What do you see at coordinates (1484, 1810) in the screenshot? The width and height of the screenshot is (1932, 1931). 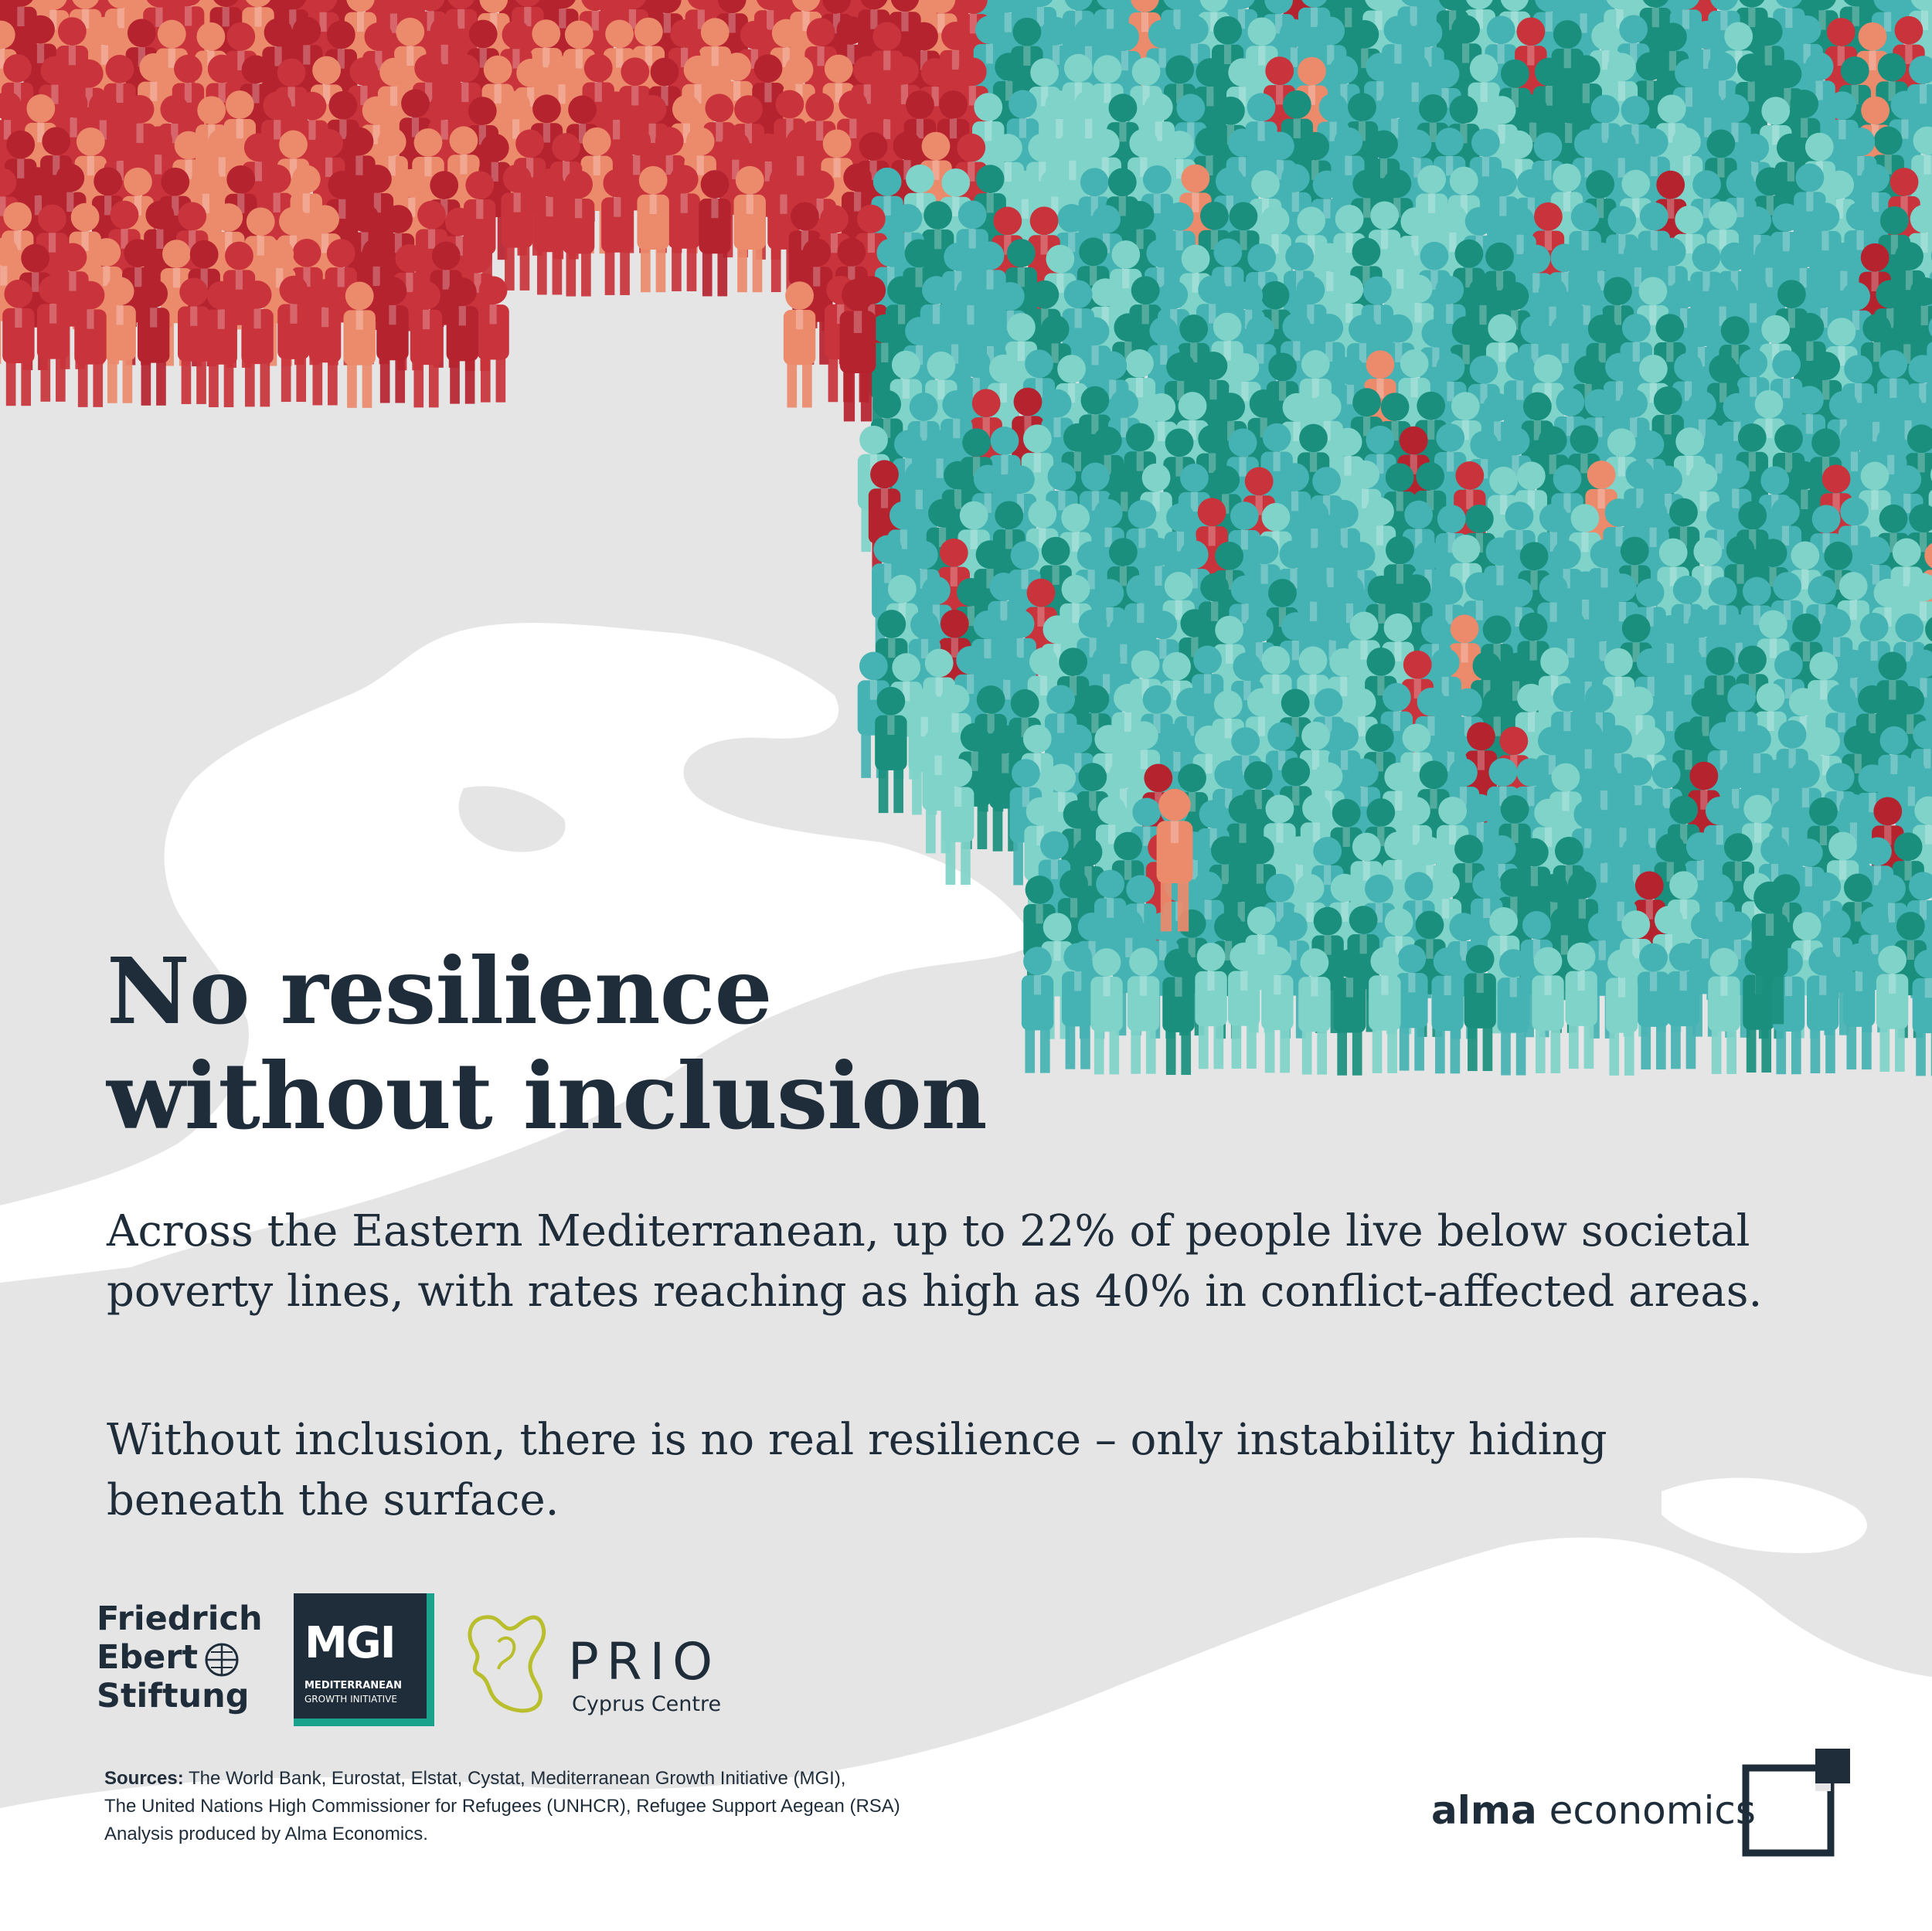 I see `alma-bold: alma` at bounding box center [1484, 1810].